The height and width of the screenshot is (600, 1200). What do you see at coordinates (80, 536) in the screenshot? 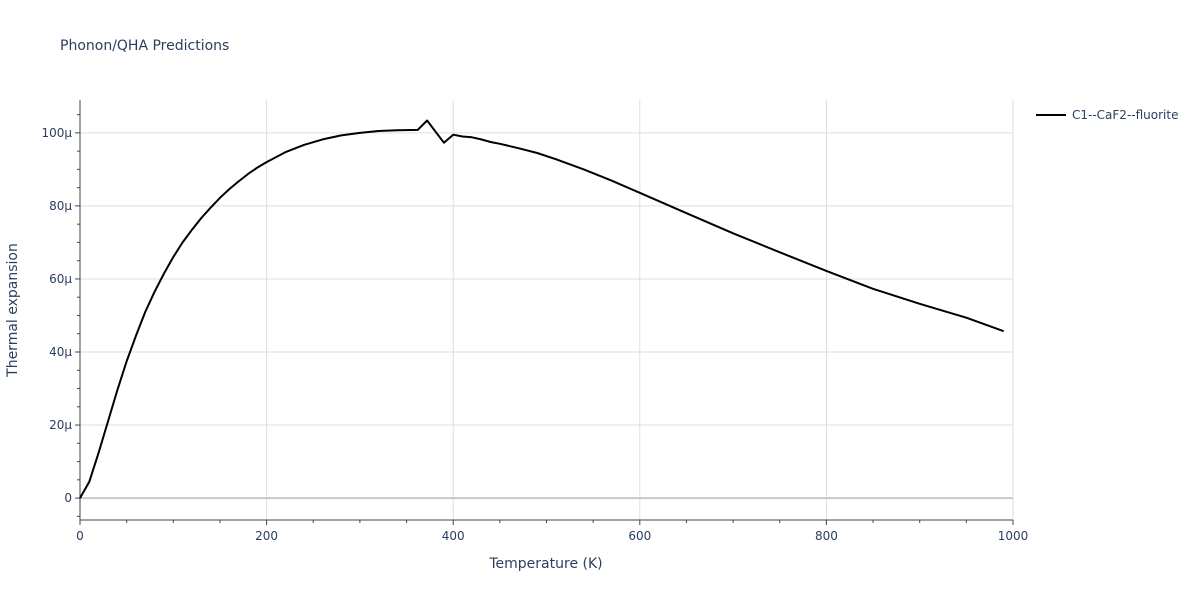
I see `x-tick-label: 0` at bounding box center [80, 536].